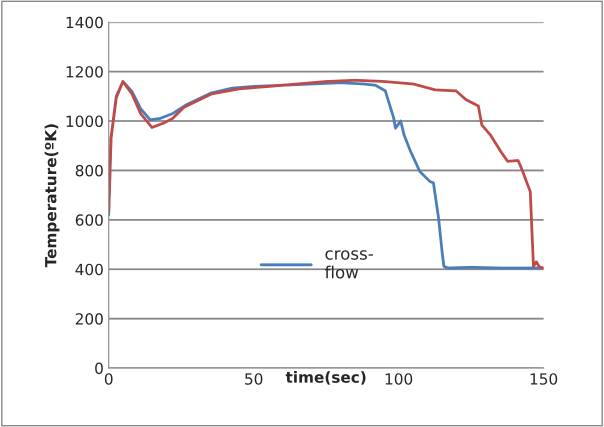  What do you see at coordinates (544, 379) in the screenshot?
I see `x-tick-label: 150` at bounding box center [544, 379].